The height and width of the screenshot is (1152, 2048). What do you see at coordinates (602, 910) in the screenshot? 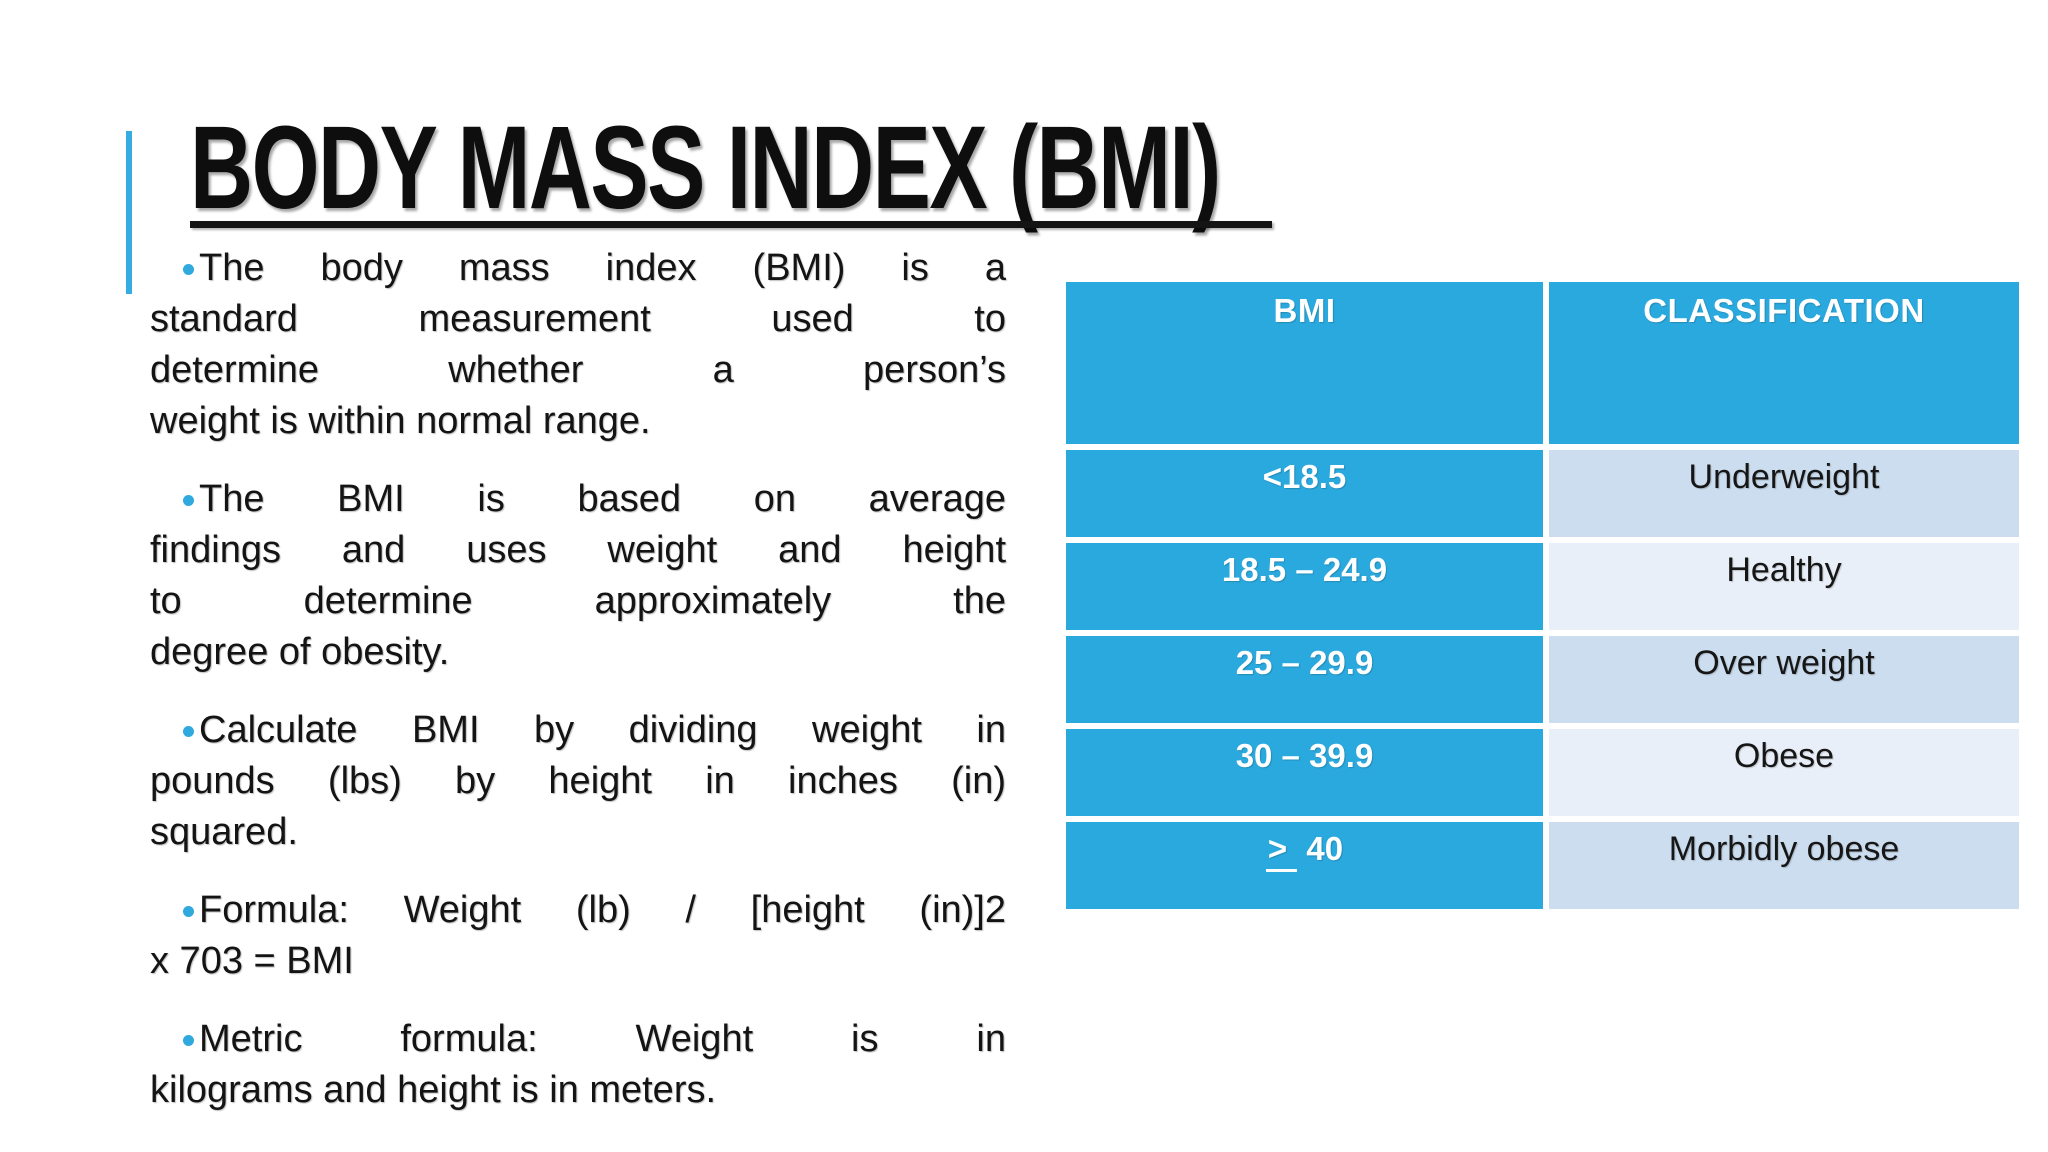
I see `bullet-line: Formula: Weight (lb) / [height (in)]2` at bounding box center [602, 910].